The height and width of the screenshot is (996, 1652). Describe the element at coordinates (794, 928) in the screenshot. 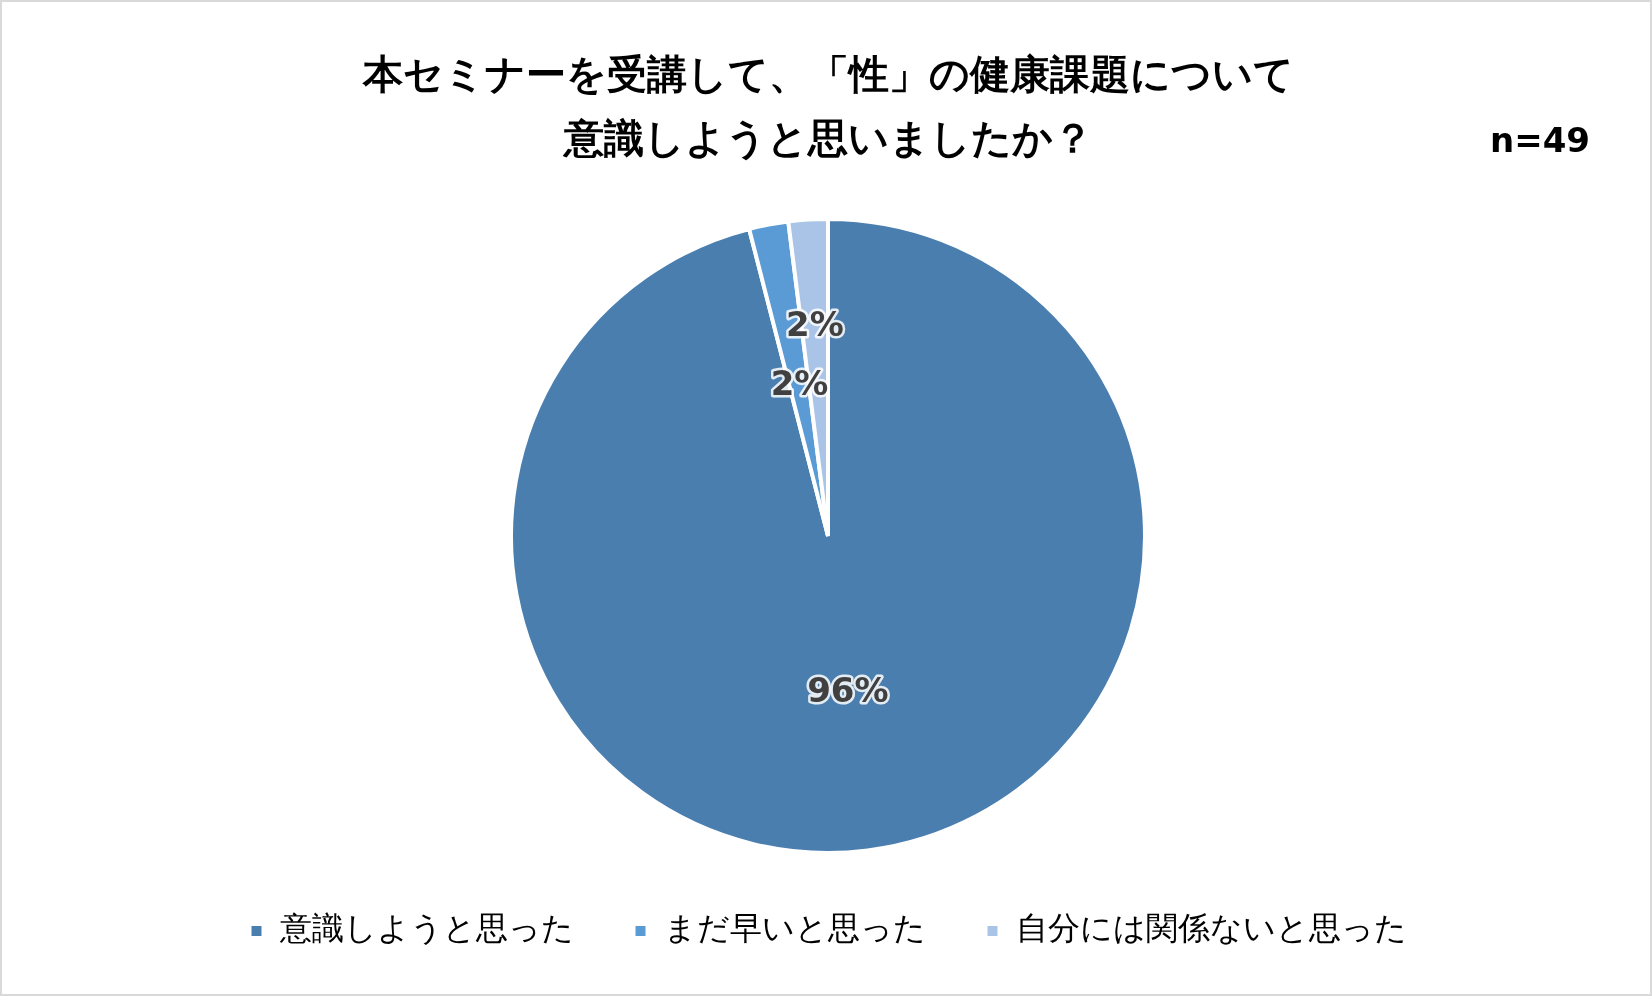

I see `legend-label: まだ早いと思った` at that location.